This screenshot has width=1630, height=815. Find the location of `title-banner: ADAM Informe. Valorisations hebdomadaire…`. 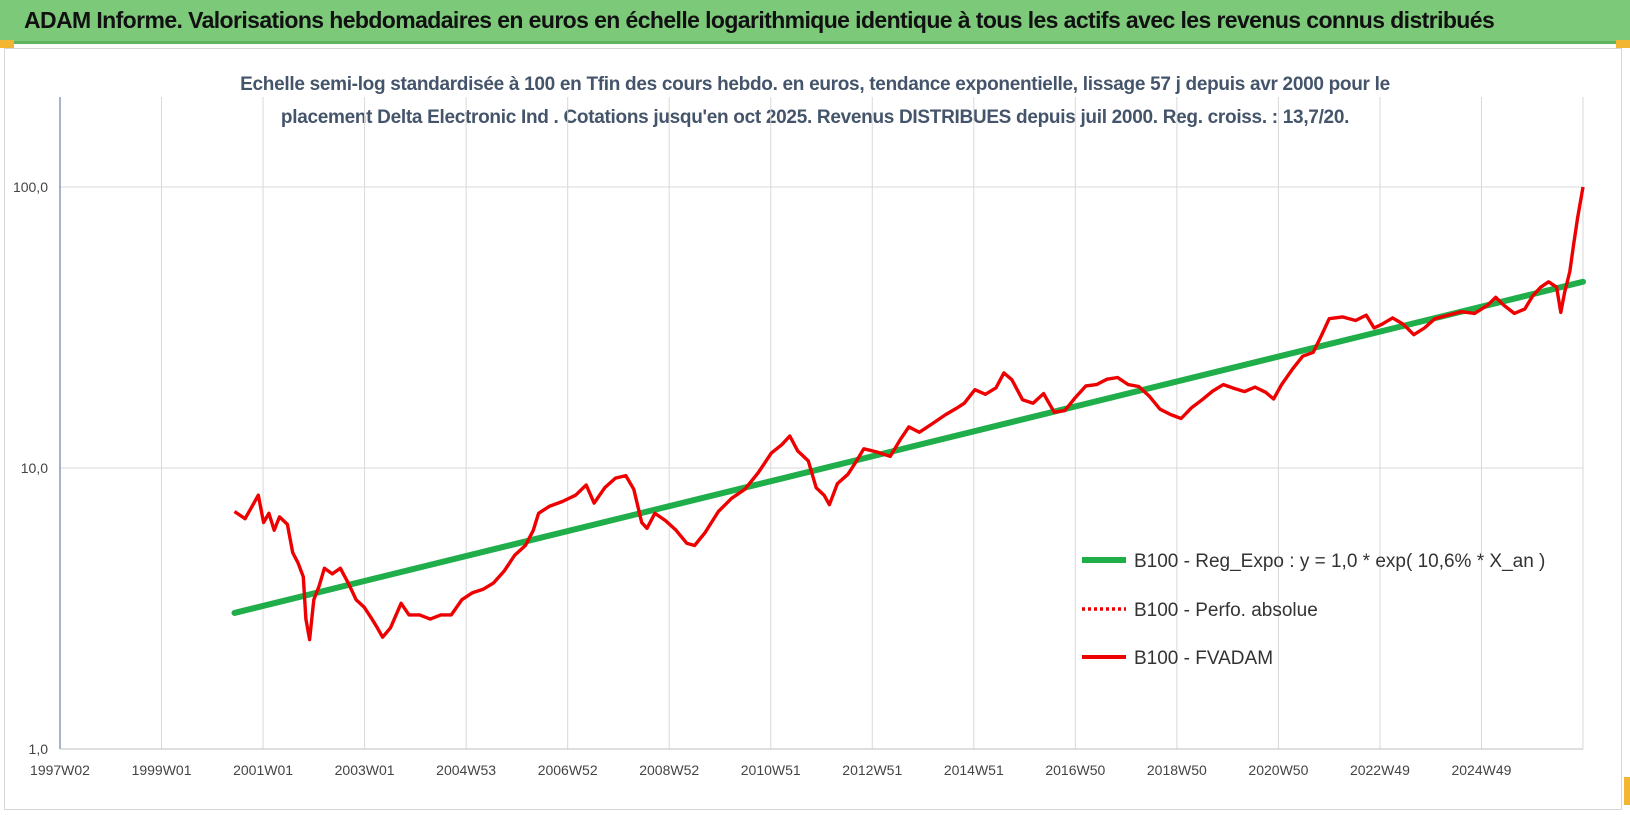

title-banner: ADAM Informe. Valorisations hebdomadaire… is located at coordinates (815, 22).